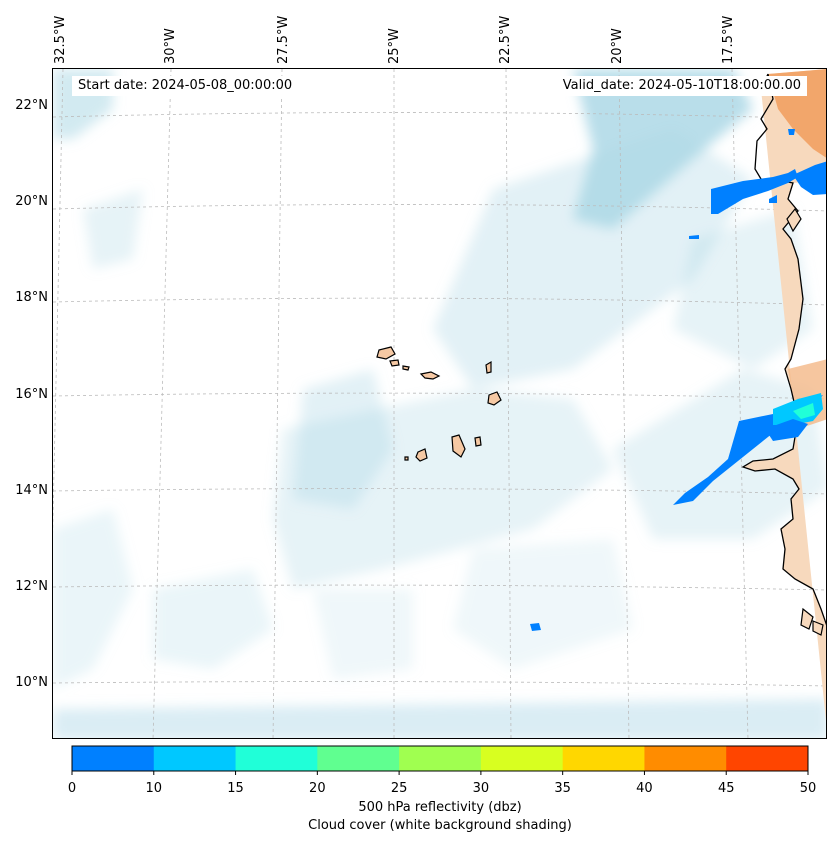 The width and height of the screenshot is (837, 843). What do you see at coordinates (31, 586) in the screenshot?
I see `lat-label-12n: 12°N` at bounding box center [31, 586].